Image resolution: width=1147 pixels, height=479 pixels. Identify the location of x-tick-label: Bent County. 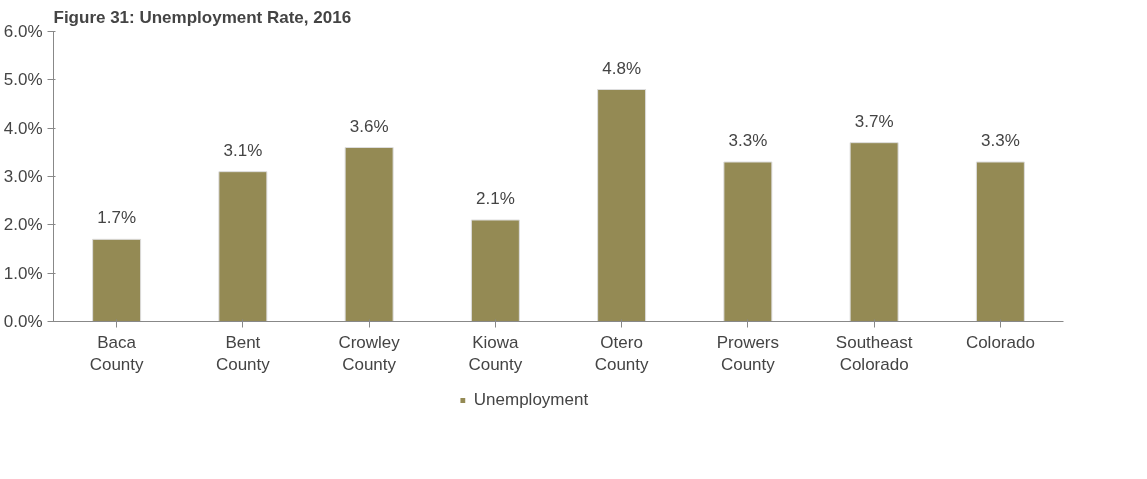
(243, 353).